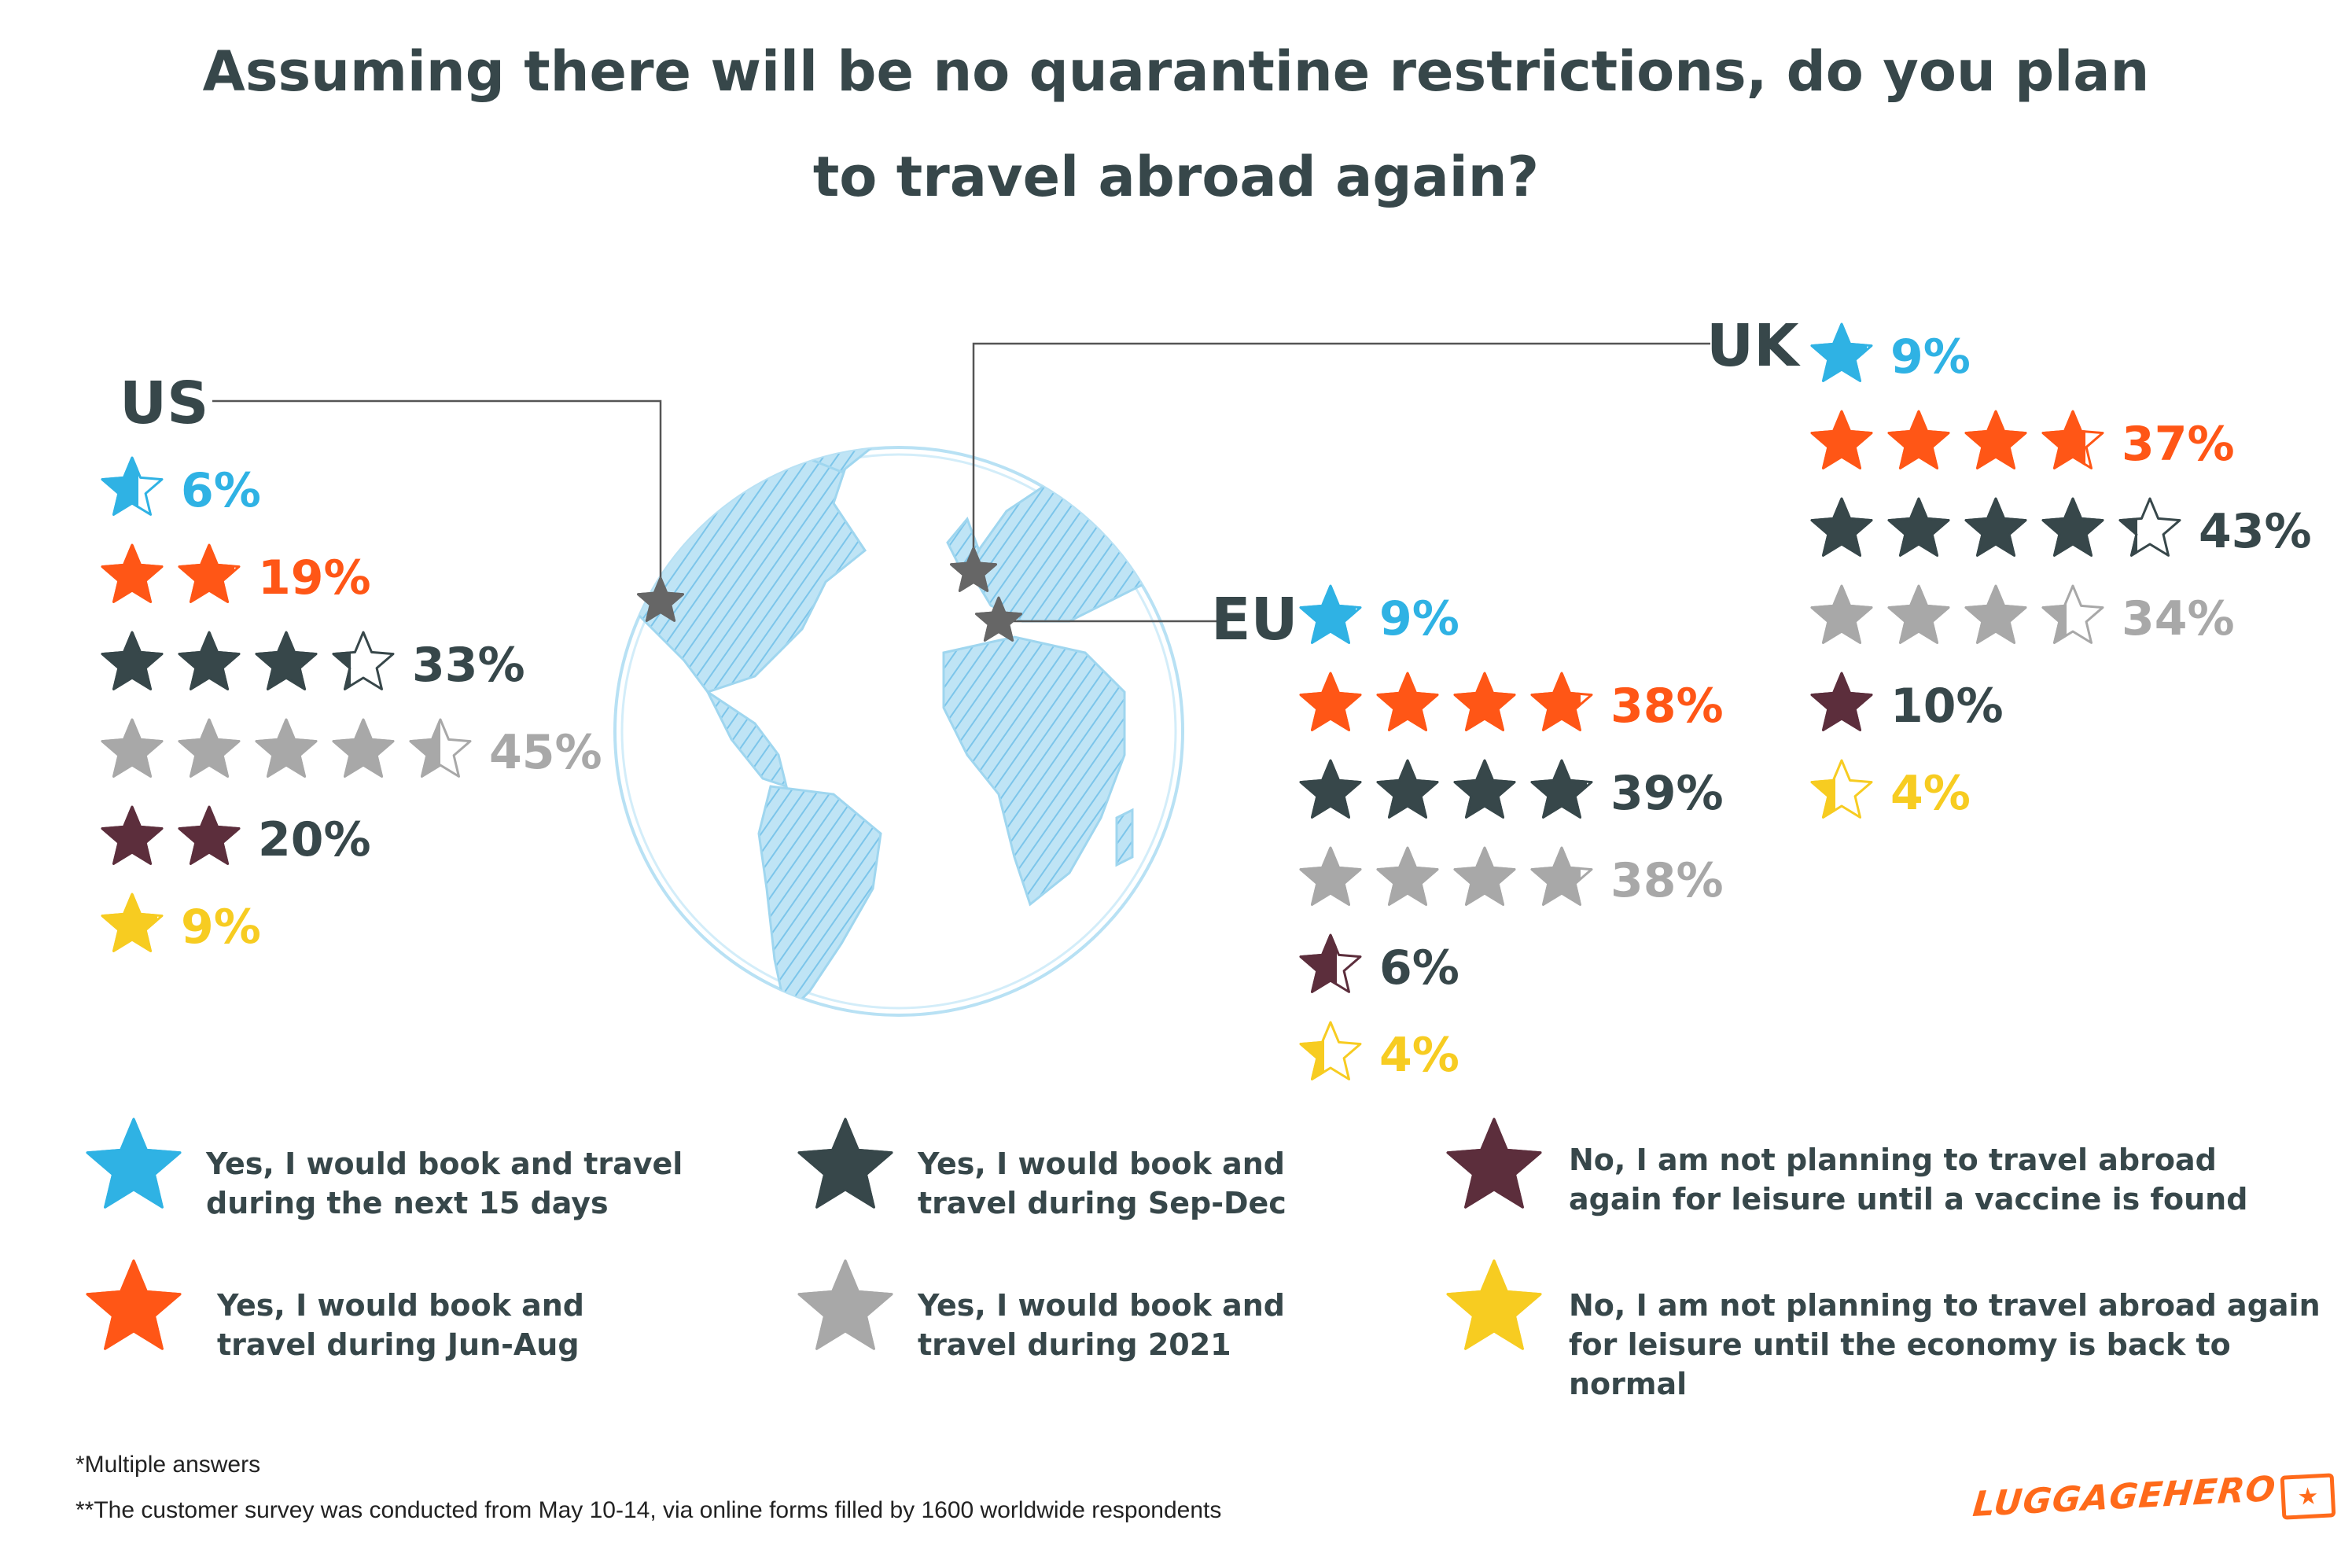  What do you see at coordinates (1176, 177) in the screenshot?
I see `chart-title-line-2: to travel abroad again?` at bounding box center [1176, 177].